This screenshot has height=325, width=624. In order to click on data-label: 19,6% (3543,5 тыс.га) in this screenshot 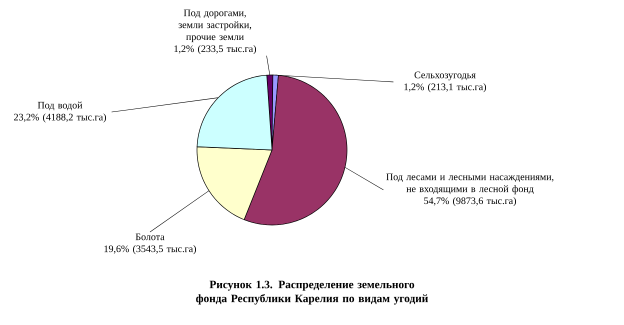, I will do `click(150, 249)`.